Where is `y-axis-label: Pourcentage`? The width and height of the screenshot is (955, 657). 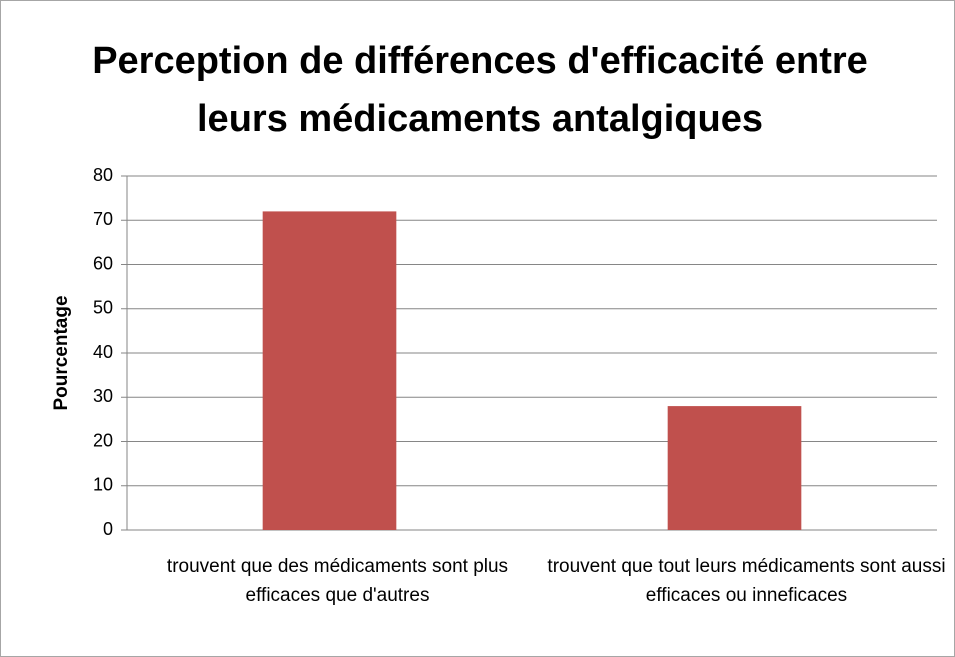
y-axis-label: Pourcentage is located at coordinates (61, 352).